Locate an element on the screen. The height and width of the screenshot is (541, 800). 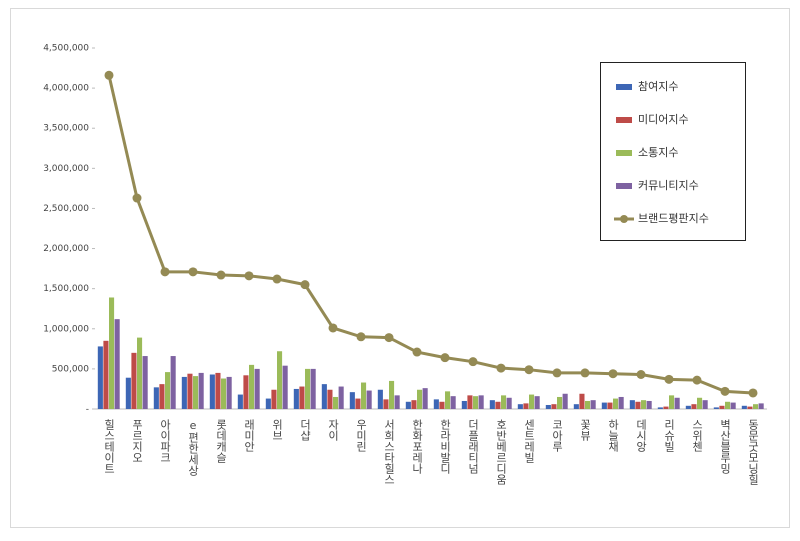
x-tick-label: 서희스타힐스 is located at coordinates (389, 452).